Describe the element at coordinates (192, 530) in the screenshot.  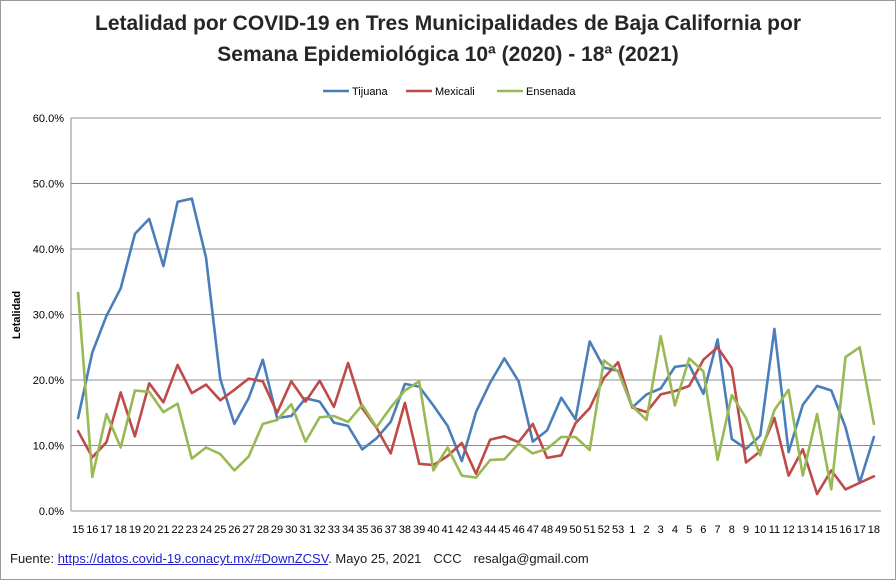
I see `x-tick-label: 23` at that location.